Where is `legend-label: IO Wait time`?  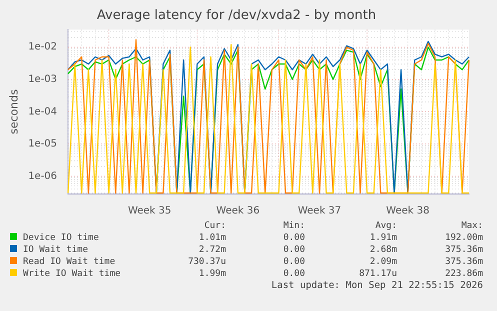 legend-label: IO Wait time is located at coordinates (56, 250).